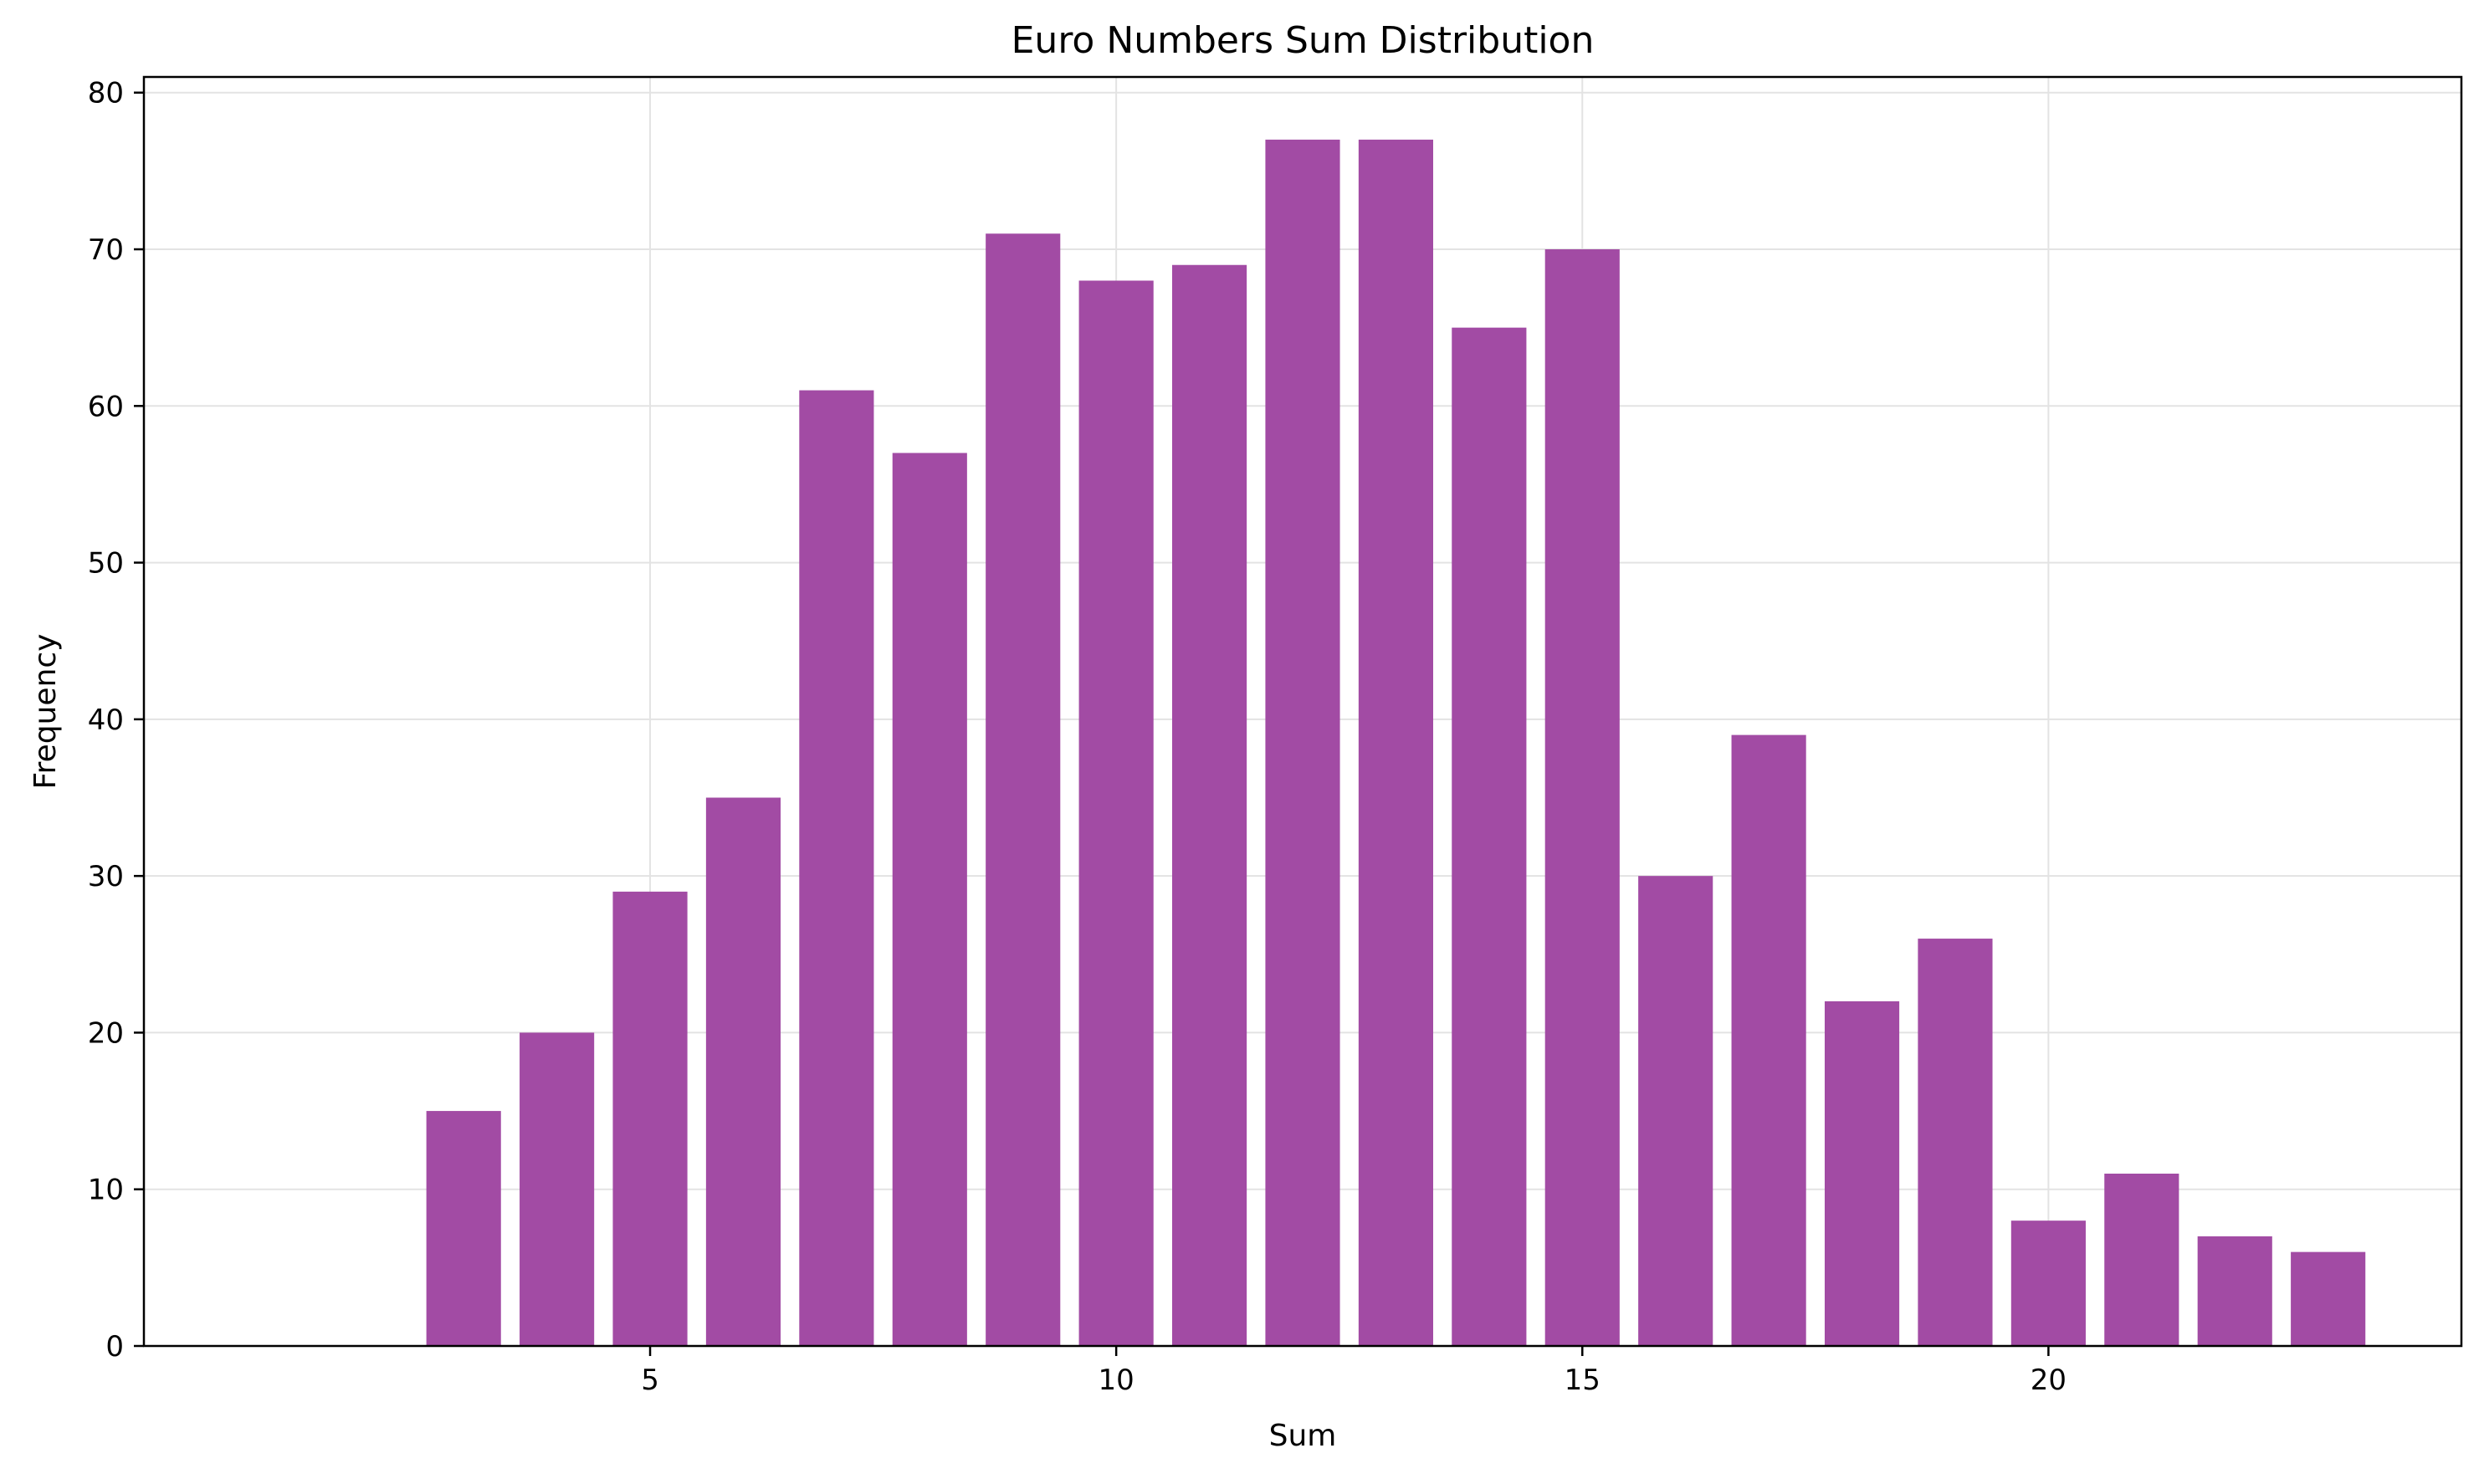 The height and width of the screenshot is (1484, 2484). I want to click on y-tick-label: 10, so click(106, 1190).